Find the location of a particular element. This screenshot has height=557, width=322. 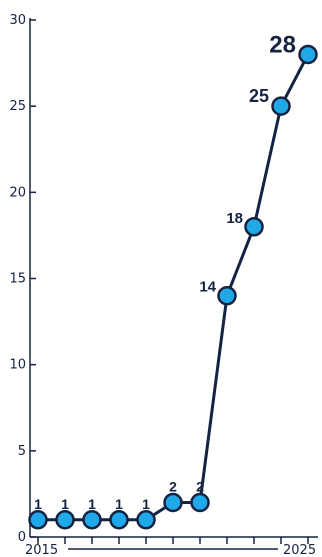

x-tick-label: 2015 is located at coordinates (41, 550).